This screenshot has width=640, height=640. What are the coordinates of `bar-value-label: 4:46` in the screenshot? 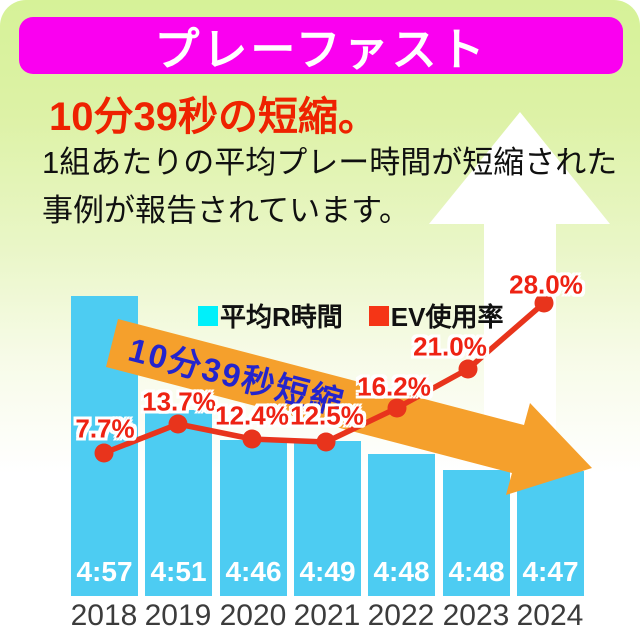 It's located at (253, 571).